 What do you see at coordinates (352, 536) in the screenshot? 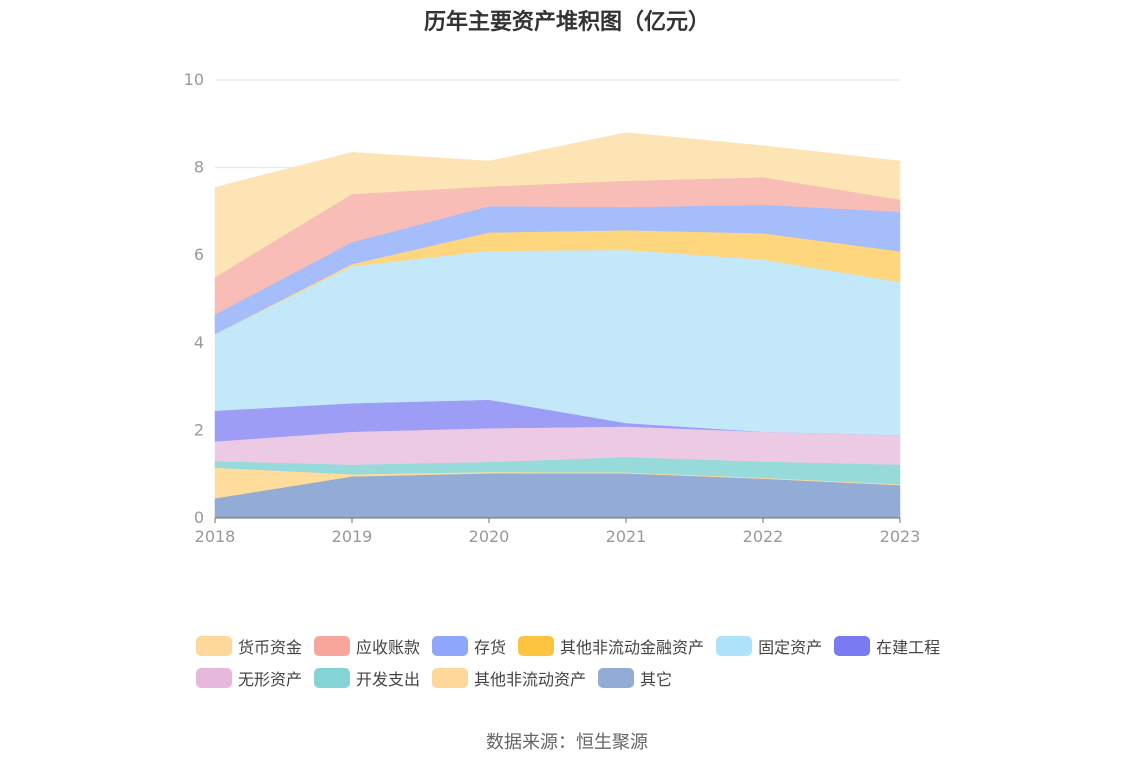
I see `x-tick-label: 2019` at bounding box center [352, 536].